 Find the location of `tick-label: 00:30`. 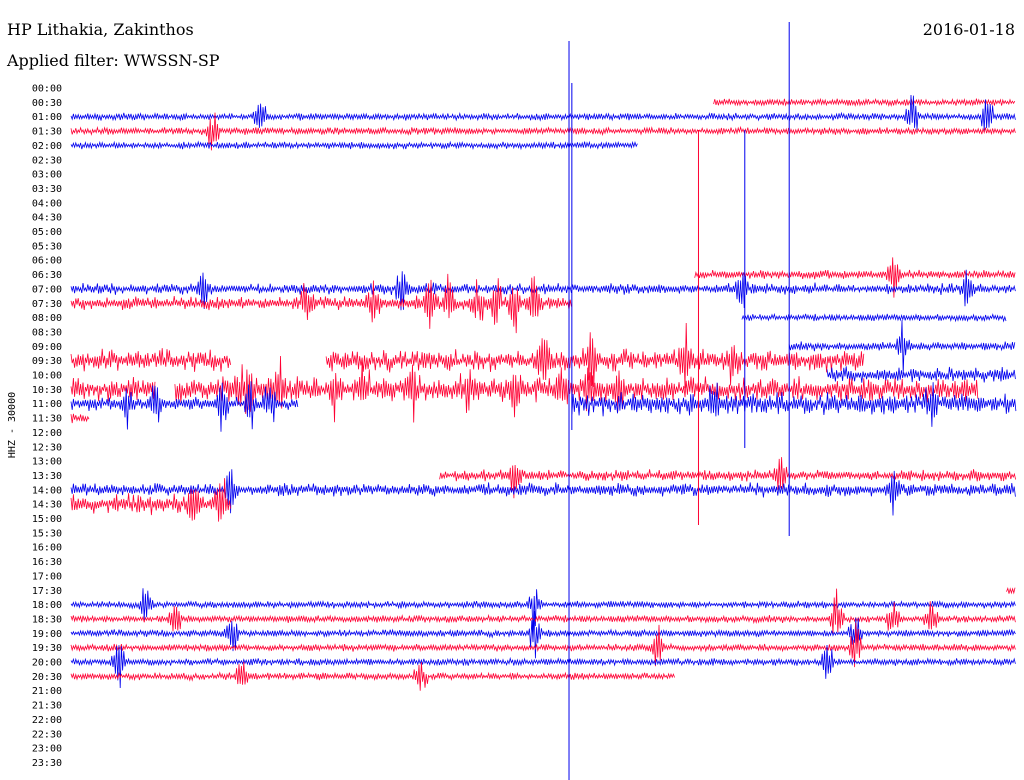

tick-label: 00:30 is located at coordinates (47, 103).